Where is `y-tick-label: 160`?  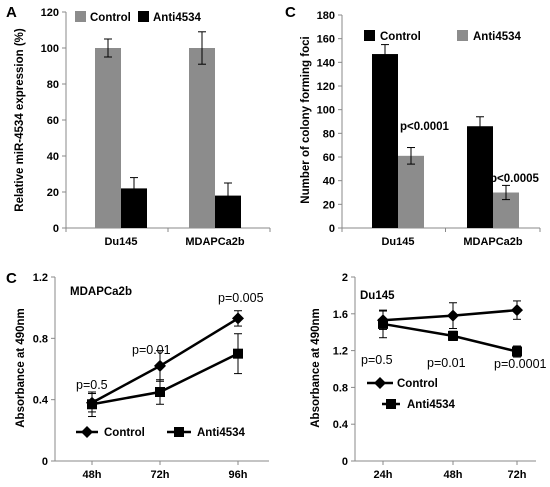
y-tick-label: 160 is located at coordinates (326, 40).